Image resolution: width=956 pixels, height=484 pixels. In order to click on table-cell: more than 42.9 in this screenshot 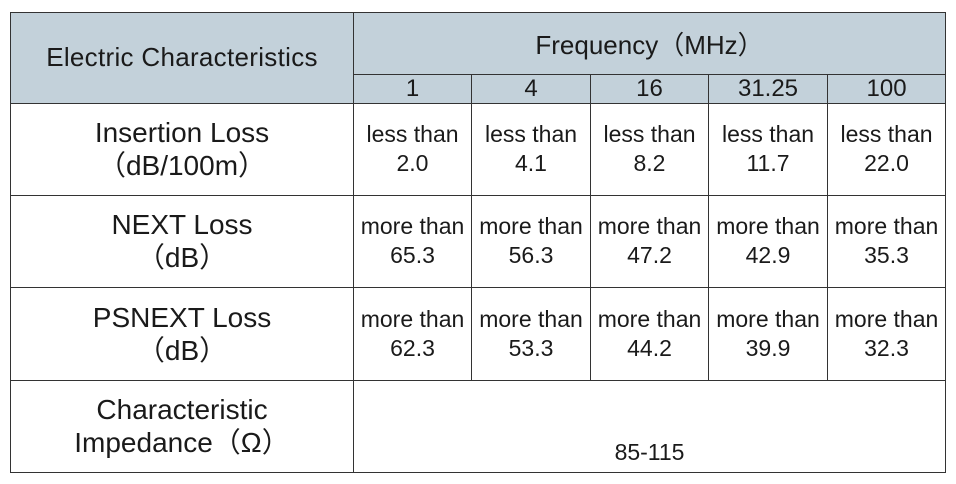, I will do `click(768, 241)`.